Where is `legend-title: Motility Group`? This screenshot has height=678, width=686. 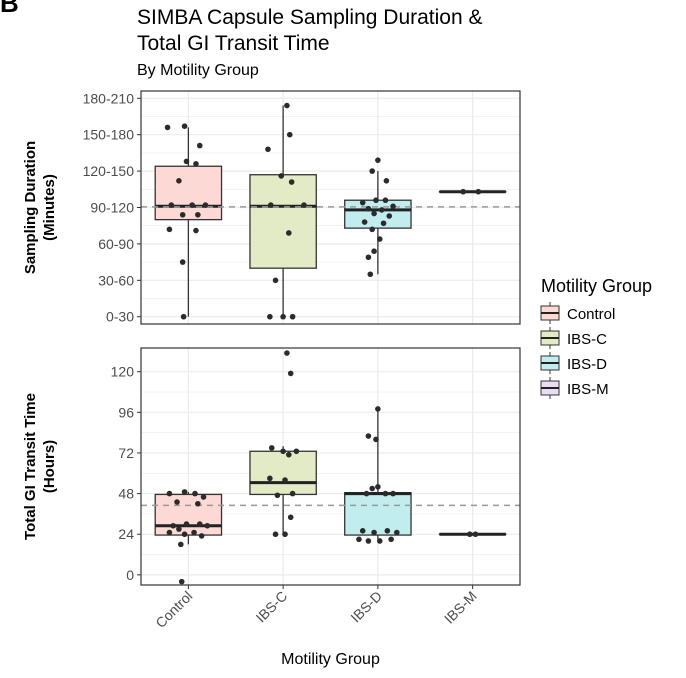
legend-title: Motility Group is located at coordinates (596, 286).